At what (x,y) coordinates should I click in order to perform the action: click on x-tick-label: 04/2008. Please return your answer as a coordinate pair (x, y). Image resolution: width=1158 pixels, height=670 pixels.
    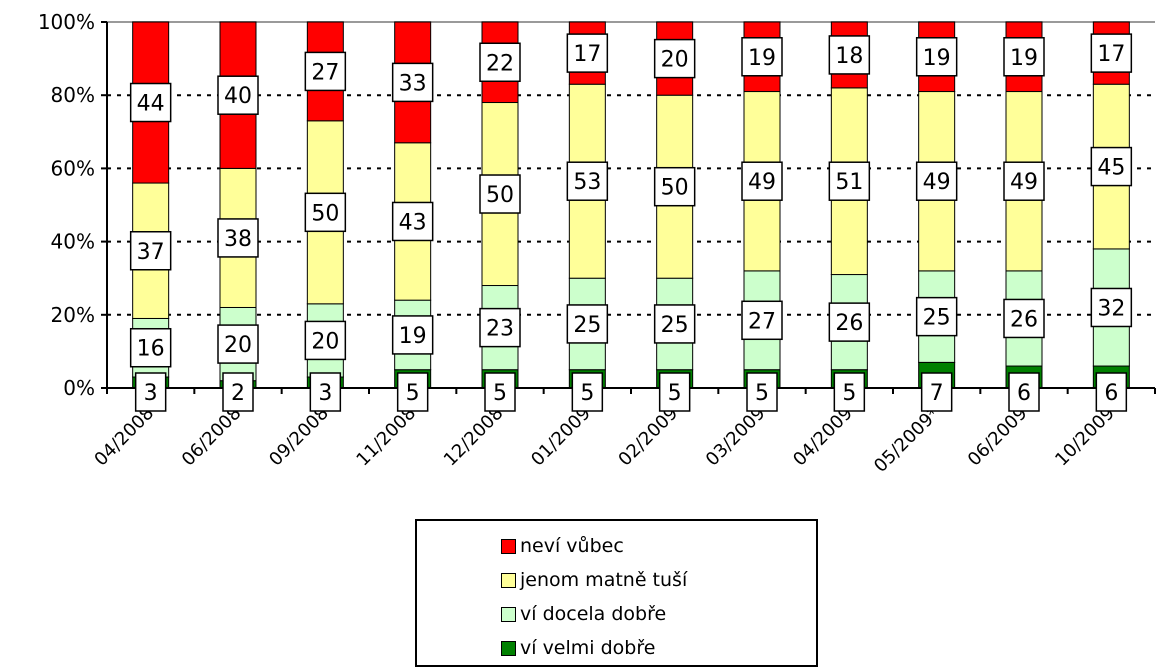
    Looking at the image, I should click on (124, 437).